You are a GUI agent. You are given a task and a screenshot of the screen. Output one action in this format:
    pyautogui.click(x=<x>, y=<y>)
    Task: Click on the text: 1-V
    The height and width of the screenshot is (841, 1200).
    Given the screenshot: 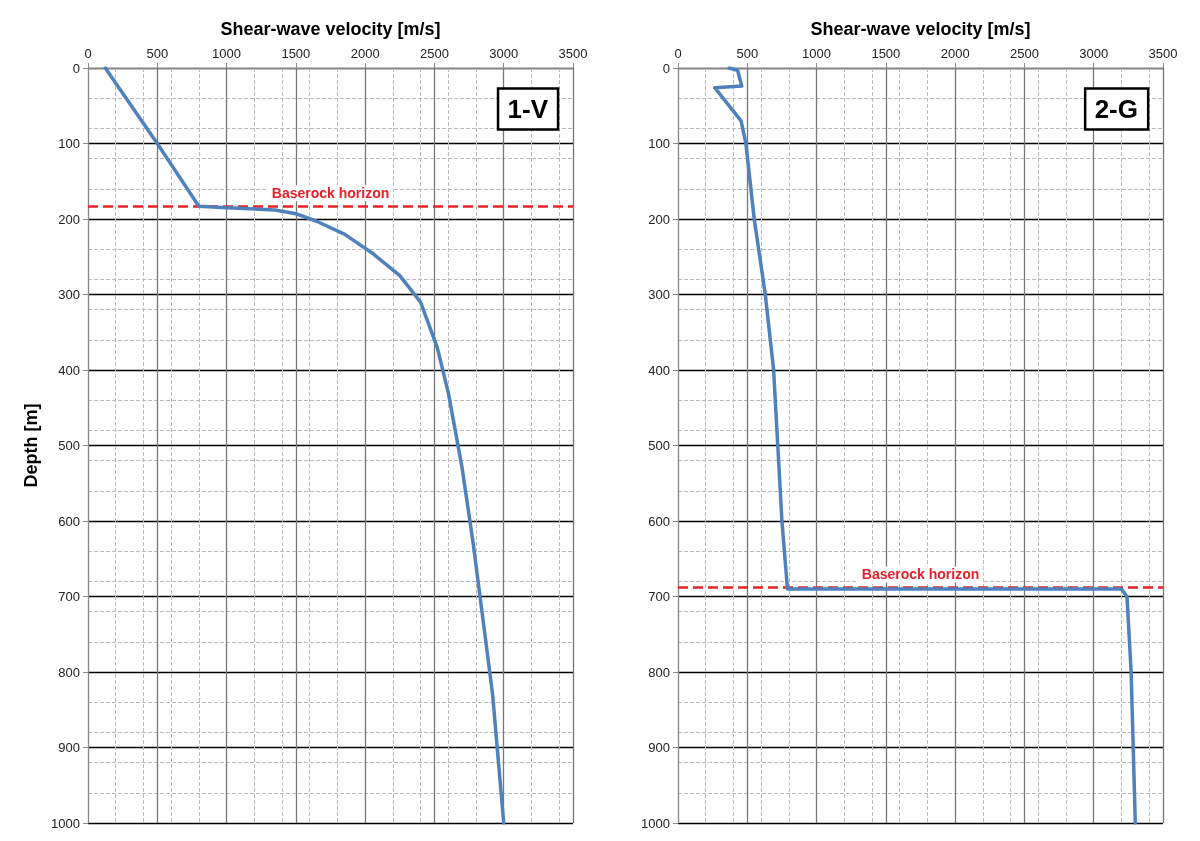 What is the action you would take?
    pyautogui.click(x=528, y=109)
    